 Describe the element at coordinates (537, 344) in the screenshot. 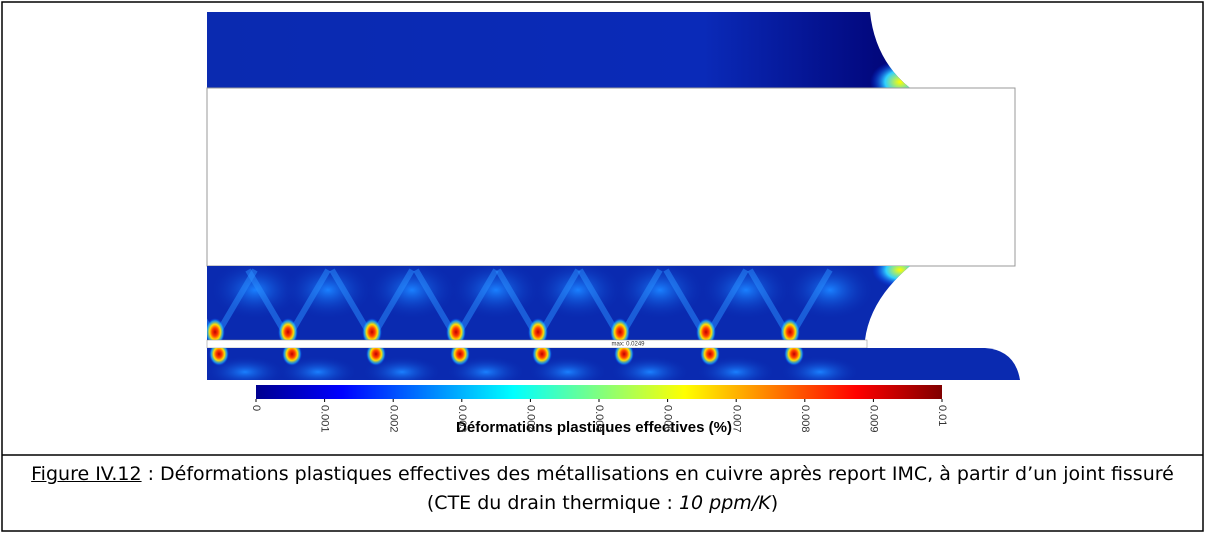

I see `crack` at that location.